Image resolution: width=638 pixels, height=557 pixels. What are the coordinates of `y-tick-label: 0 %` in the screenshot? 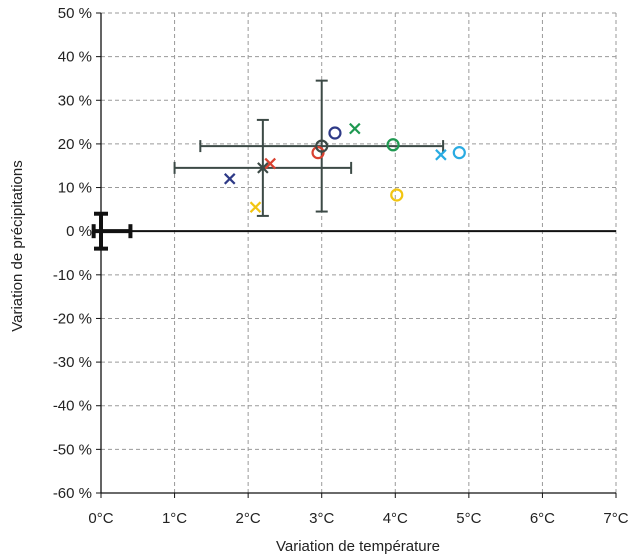 It's located at (79, 231).